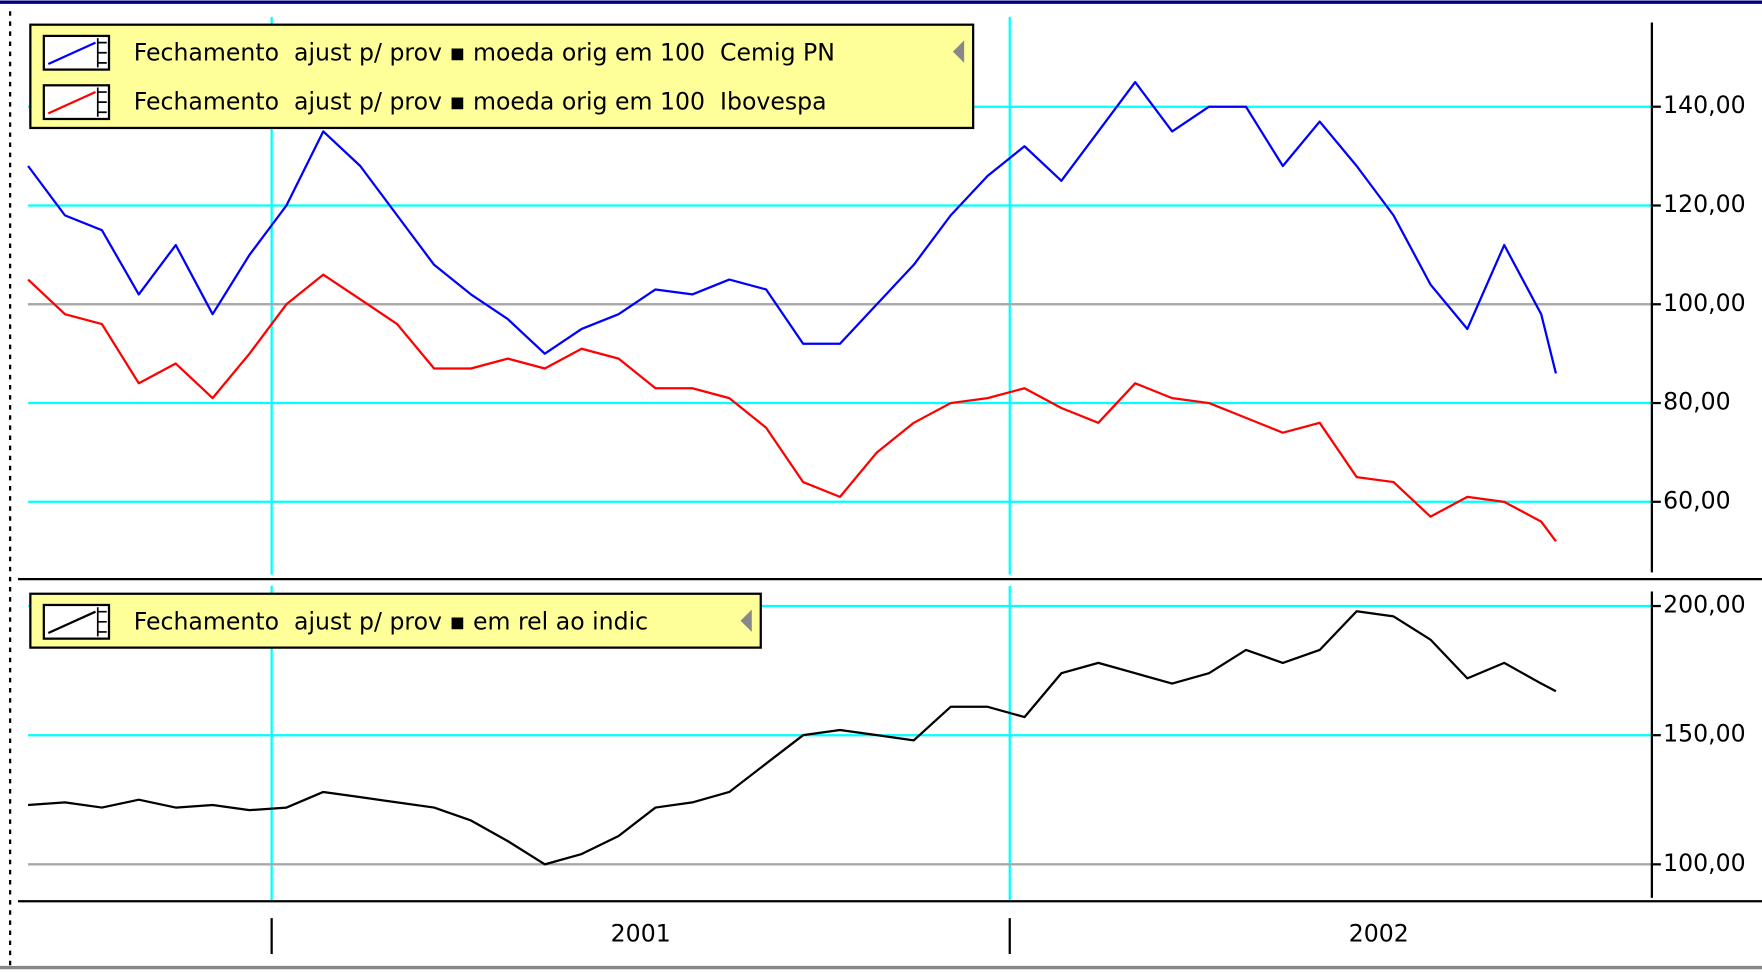 The width and height of the screenshot is (1762, 972). I want to click on y-tick-label: 140,00, so click(1704, 105).